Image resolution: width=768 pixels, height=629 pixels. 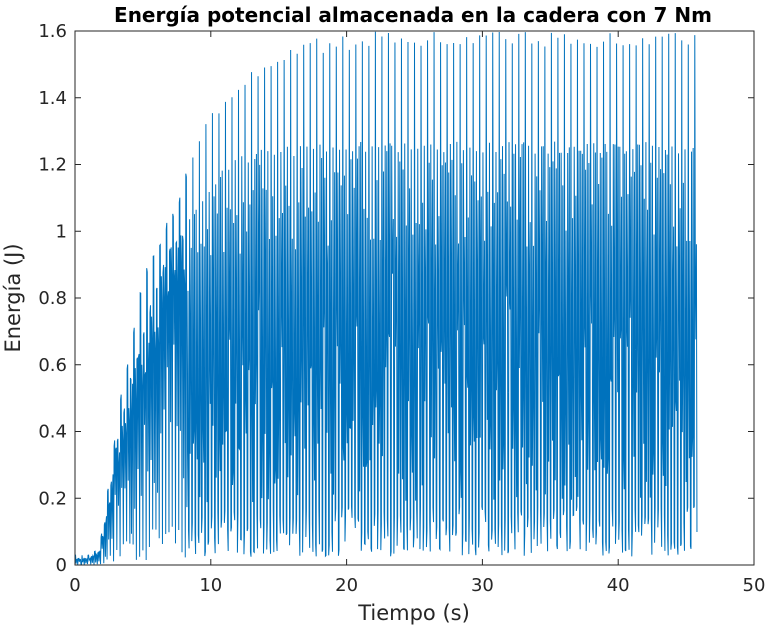 What do you see at coordinates (482, 585) in the screenshot?
I see `x-tick-label: 30` at bounding box center [482, 585].